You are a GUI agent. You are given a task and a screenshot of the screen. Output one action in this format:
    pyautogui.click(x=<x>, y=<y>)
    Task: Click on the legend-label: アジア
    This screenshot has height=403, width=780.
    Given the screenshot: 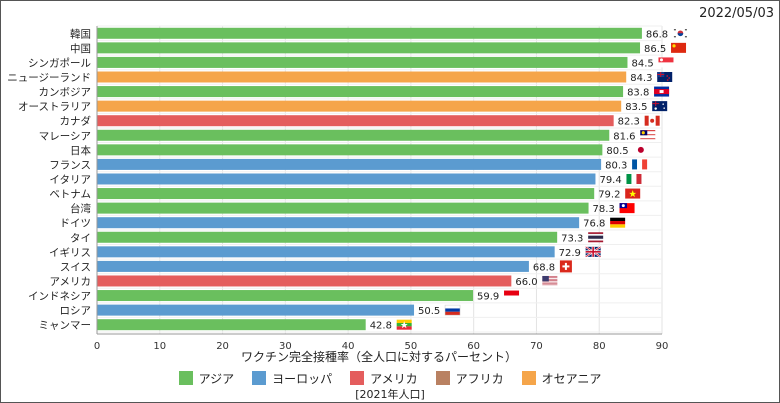 What is the action you would take?
    pyautogui.click(x=216, y=379)
    